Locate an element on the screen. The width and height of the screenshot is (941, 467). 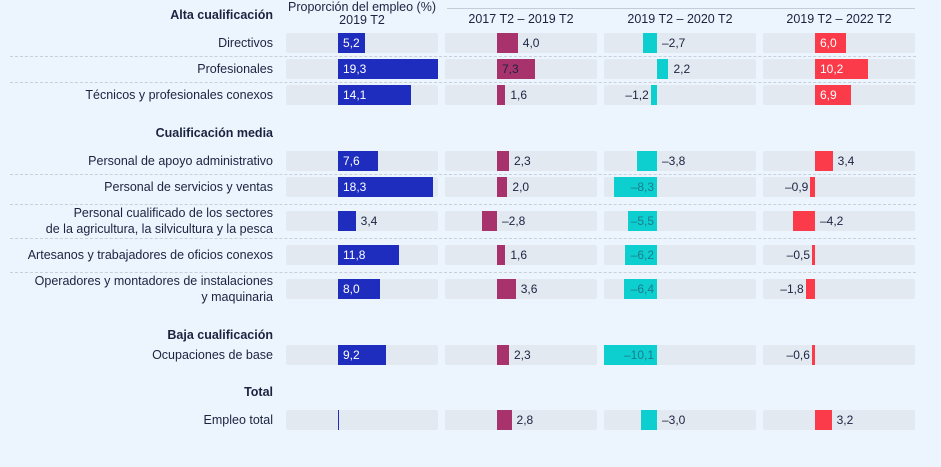
bar-track: 3,6 is located at coordinates (521, 289).